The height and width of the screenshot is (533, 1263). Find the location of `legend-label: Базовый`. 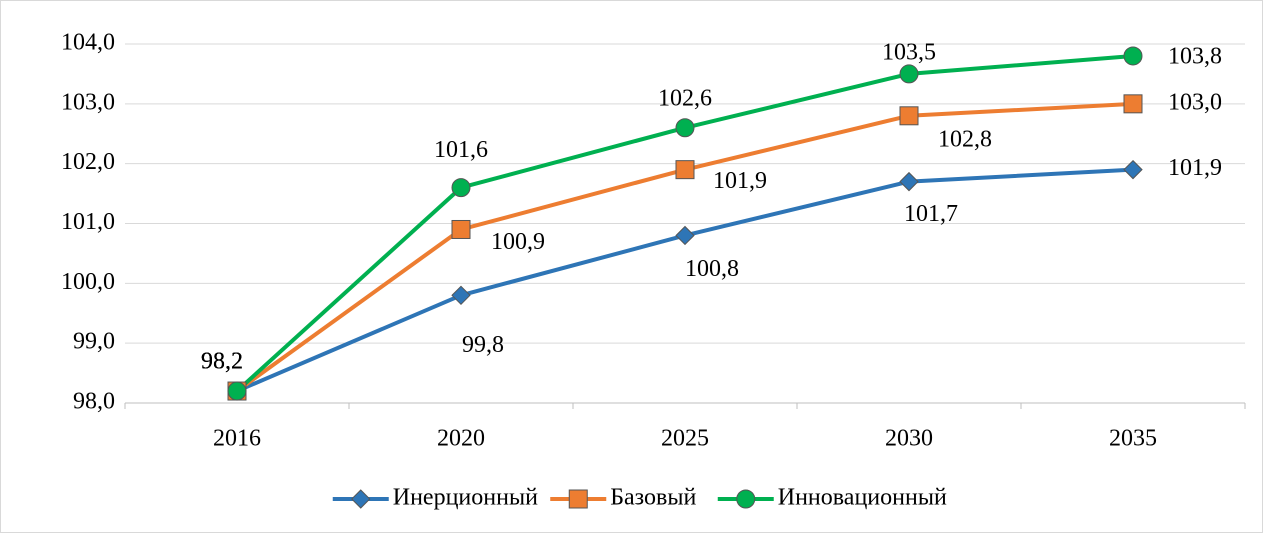

legend-label: Базовый is located at coordinates (653, 498).